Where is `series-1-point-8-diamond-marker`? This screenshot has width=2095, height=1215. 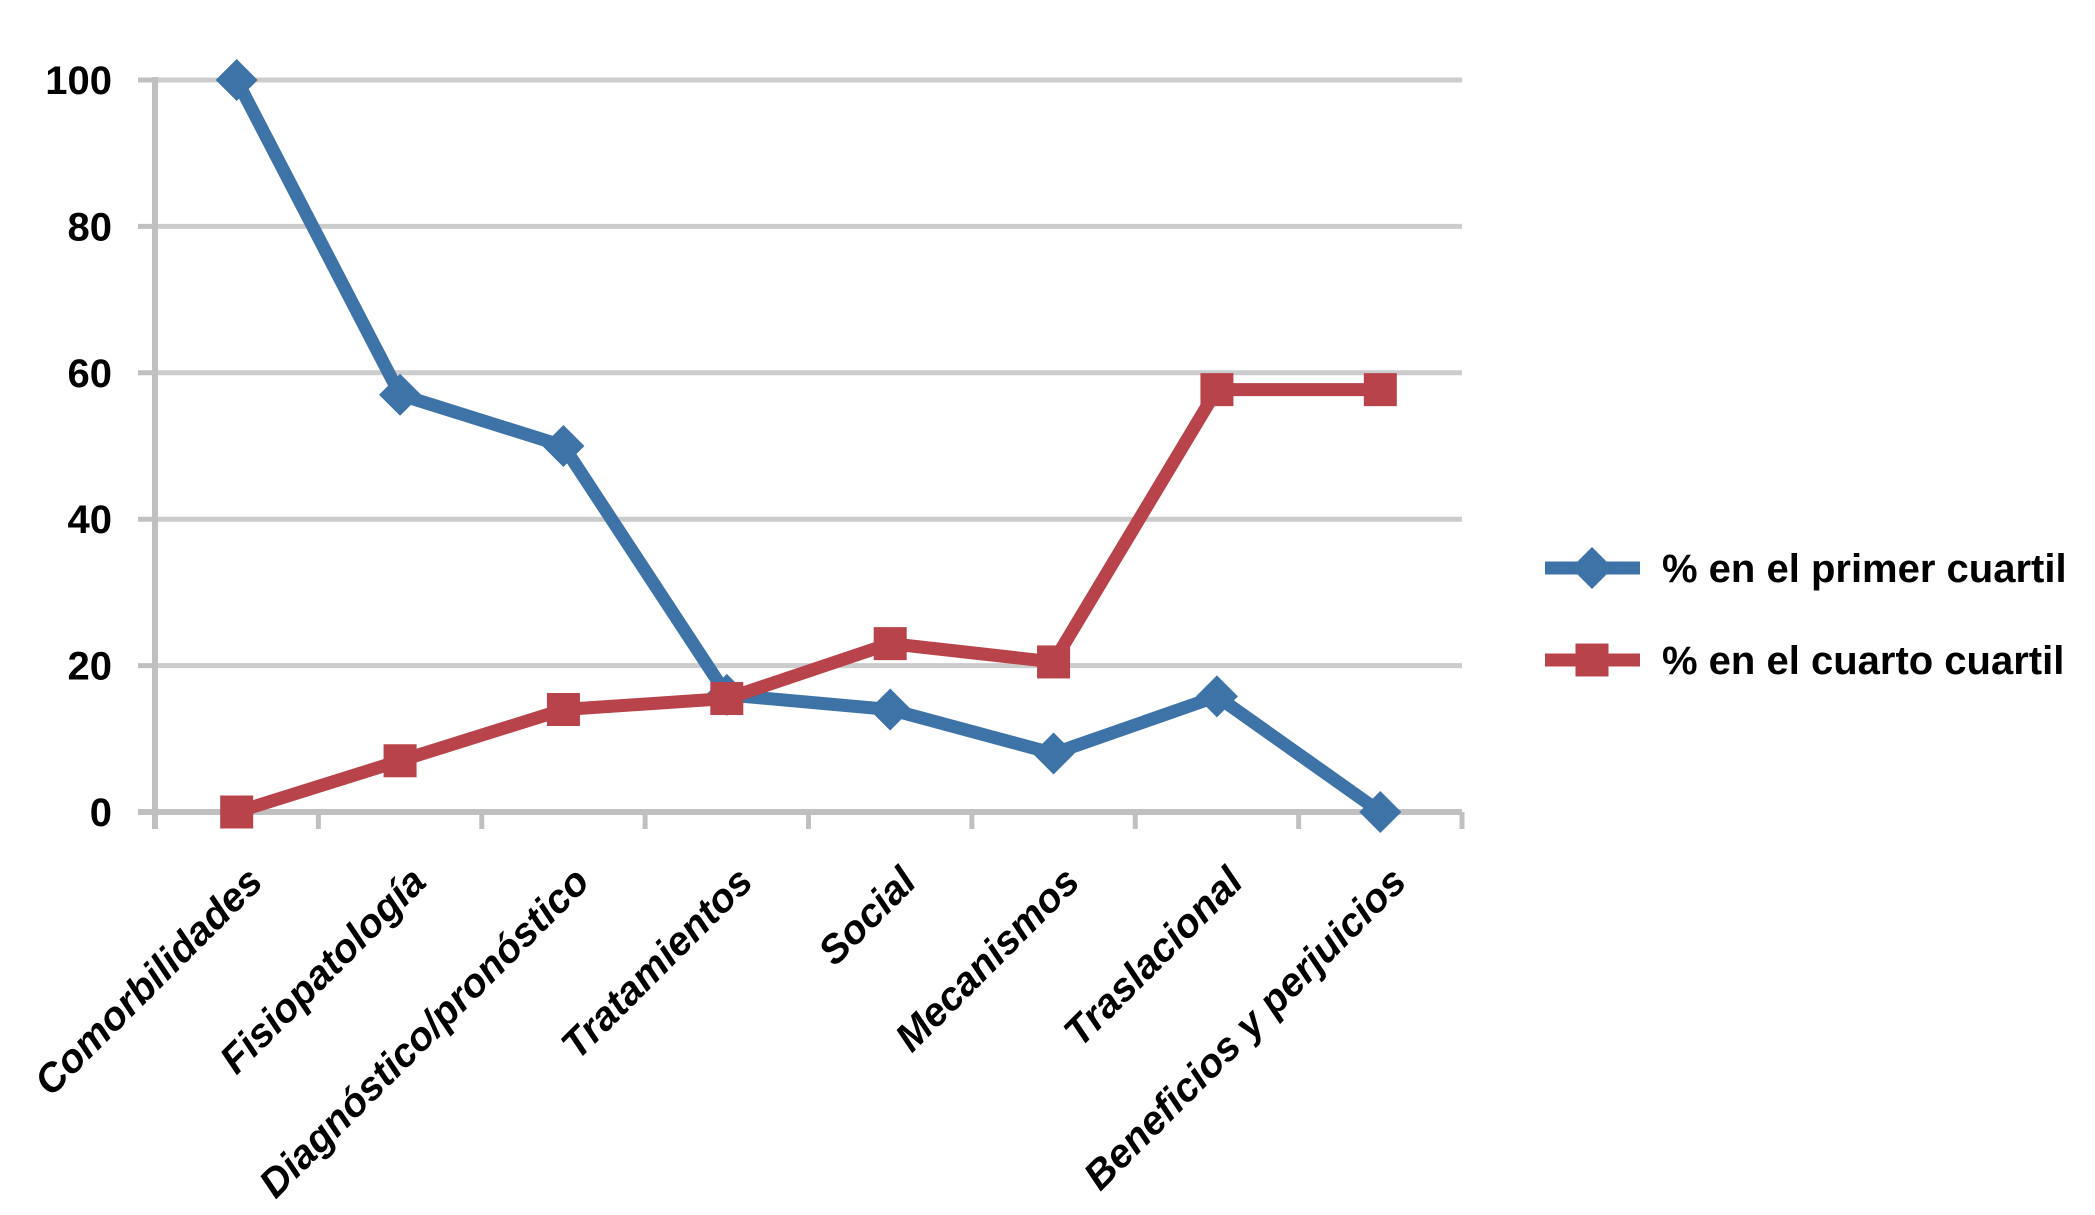 series-1-point-8-diamond-marker is located at coordinates (1380, 812).